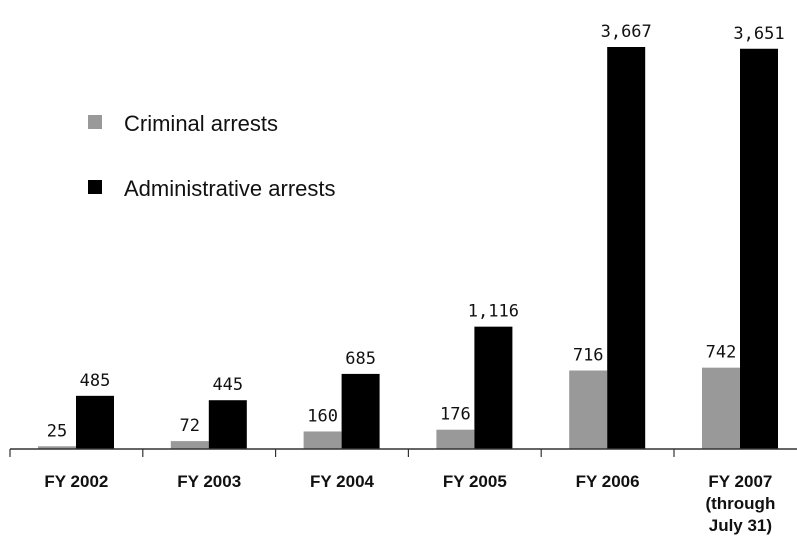 The height and width of the screenshot is (554, 797). Describe the element at coordinates (475, 481) in the screenshot. I see `x-tick-label-fy-2005: FY 2005` at that location.